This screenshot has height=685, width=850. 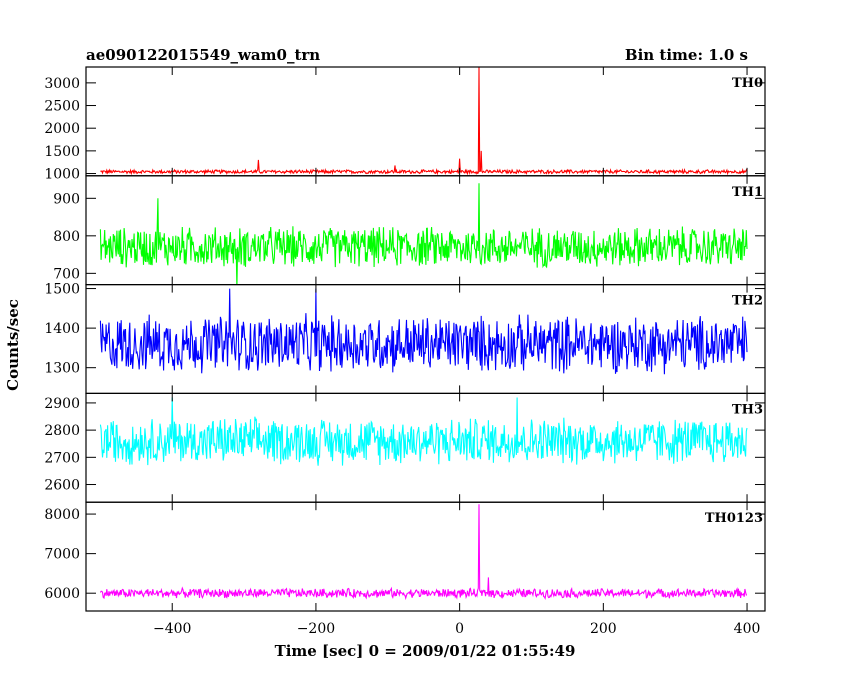 What do you see at coordinates (62, 329) in the screenshot?
I see `y-tick-label: 1400` at bounding box center [62, 329].